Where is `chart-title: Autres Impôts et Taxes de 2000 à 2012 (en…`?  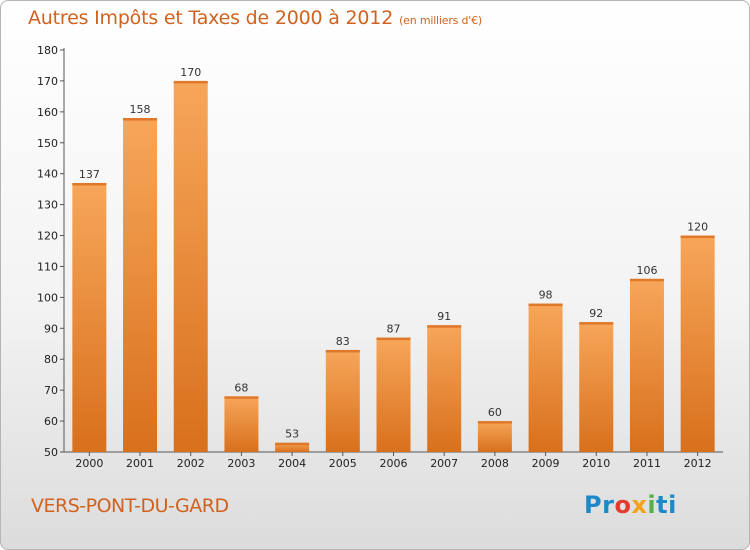 chart-title: Autres Impôts et Taxes de 2000 à 2012 (en… is located at coordinates (255, 18).